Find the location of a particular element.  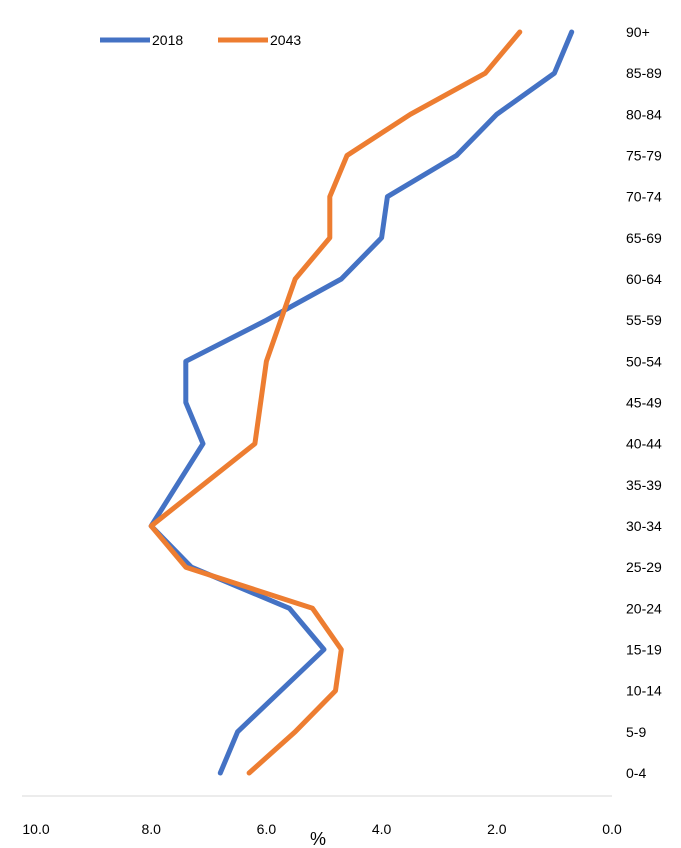

y-tick-label: 50-54 is located at coordinates (644, 361).